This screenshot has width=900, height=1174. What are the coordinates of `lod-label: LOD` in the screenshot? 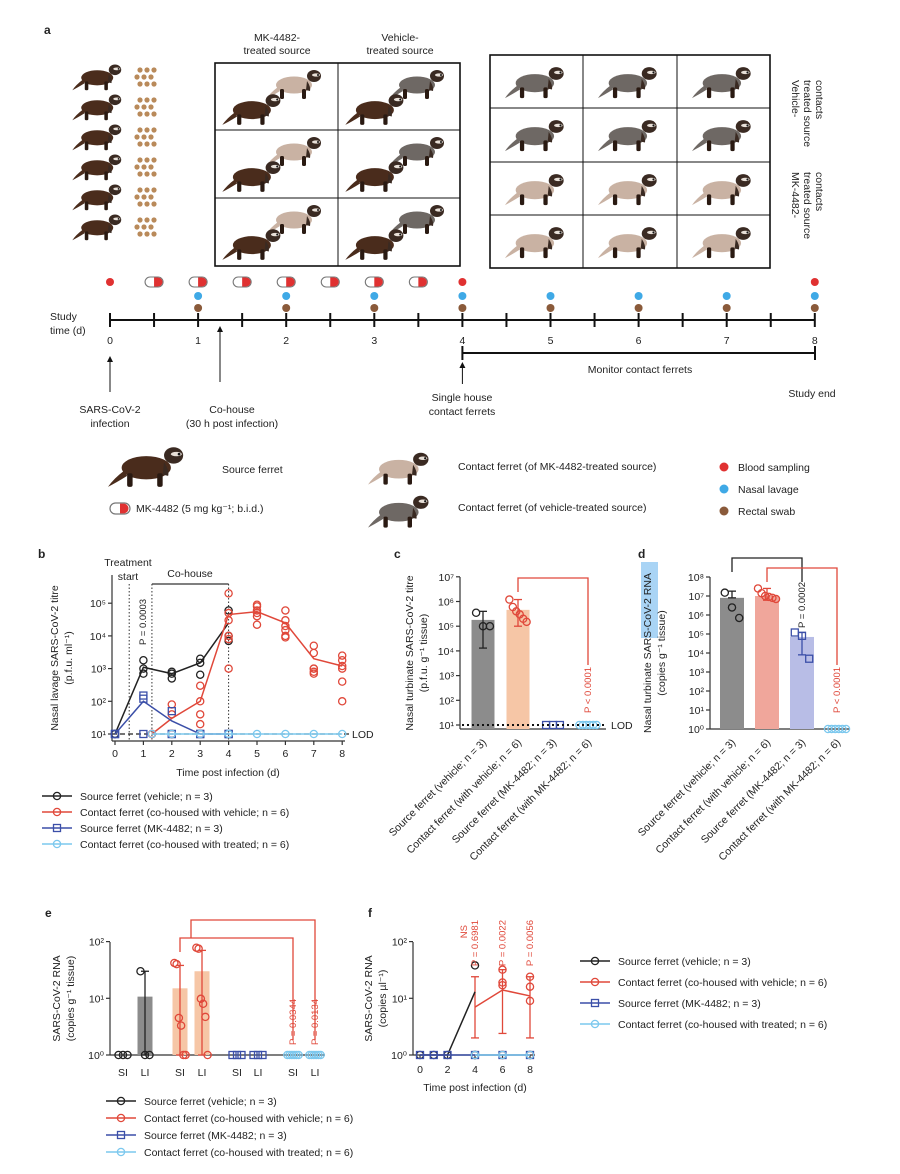 It's located at (622, 726).